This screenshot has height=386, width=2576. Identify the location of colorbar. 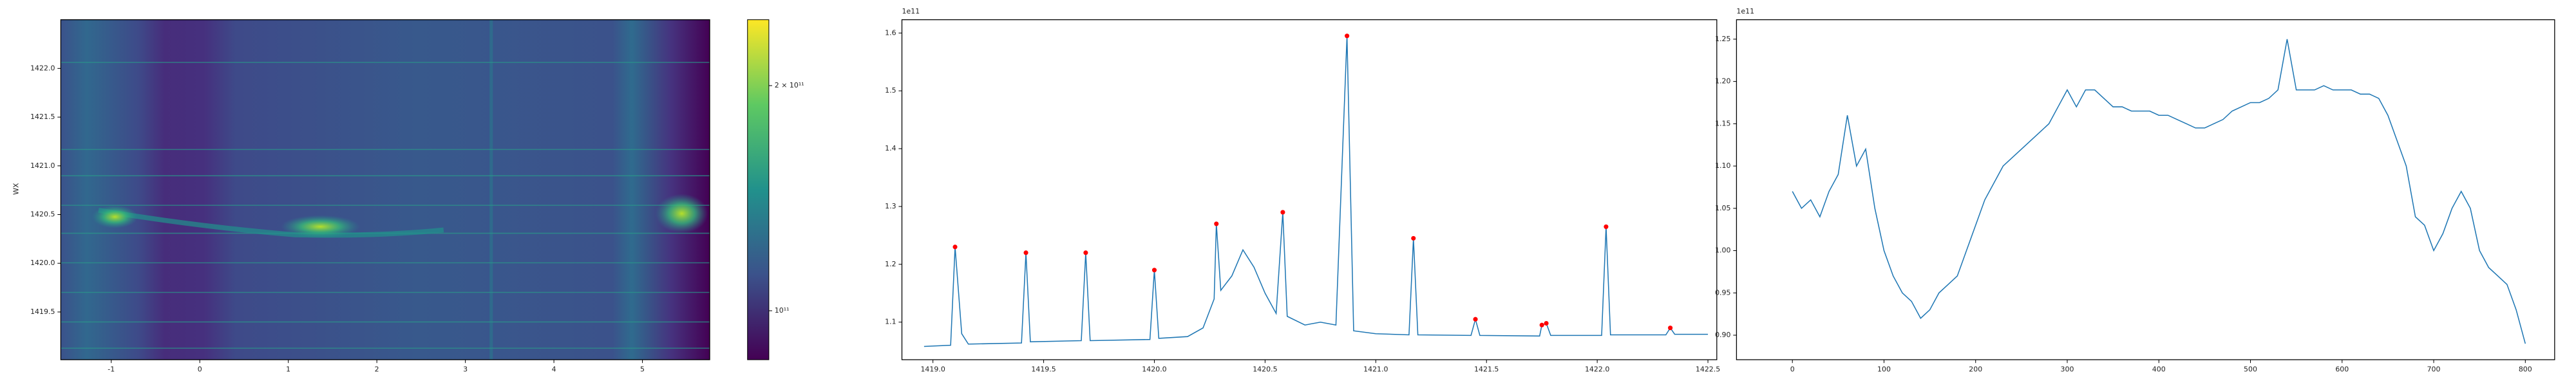
(758, 189).